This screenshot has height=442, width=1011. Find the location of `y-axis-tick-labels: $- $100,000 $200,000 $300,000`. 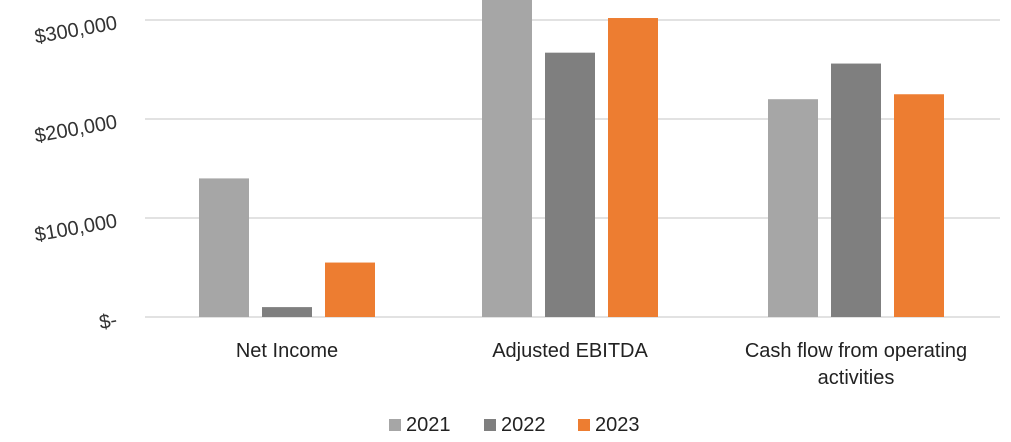

y-axis-tick-labels: $- $100,000 $200,000 $300,000 is located at coordinates (76, 173).